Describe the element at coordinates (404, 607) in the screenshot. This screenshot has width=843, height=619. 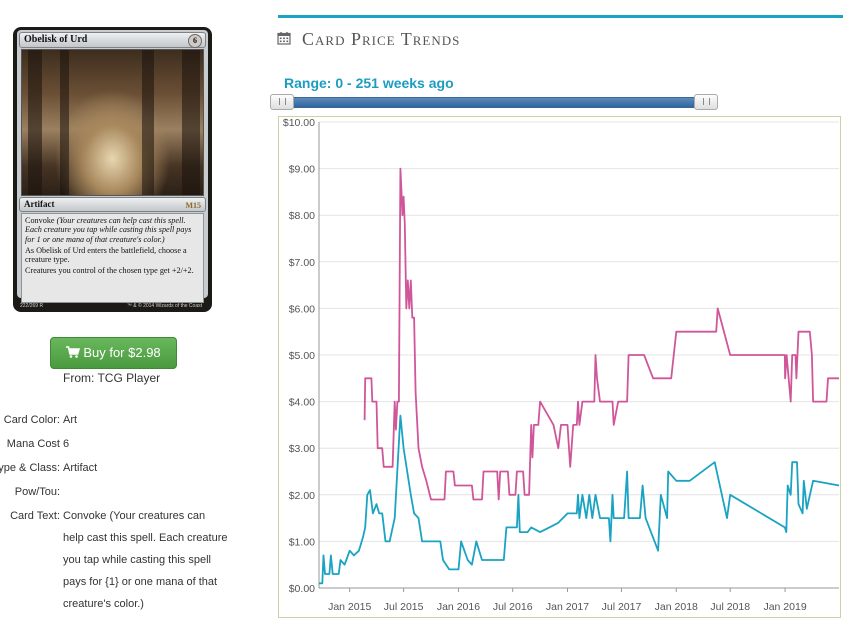
I see `x-tick-label: Jul 2015` at that location.